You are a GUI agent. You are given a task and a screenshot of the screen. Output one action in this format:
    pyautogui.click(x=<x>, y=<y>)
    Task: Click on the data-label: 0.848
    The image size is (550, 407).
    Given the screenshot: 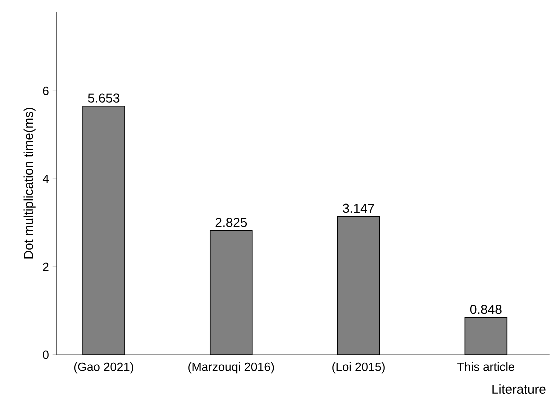 What is the action you would take?
    pyautogui.click(x=486, y=309)
    